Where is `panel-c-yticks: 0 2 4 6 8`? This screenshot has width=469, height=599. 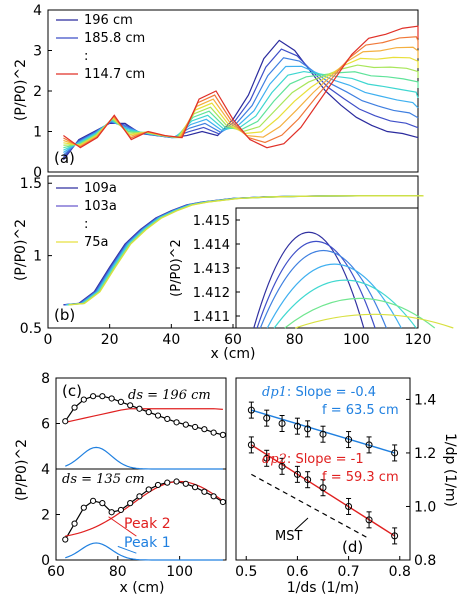
panel-c-yticks: 0 2 4 6 8 is located at coordinates (50, 470).